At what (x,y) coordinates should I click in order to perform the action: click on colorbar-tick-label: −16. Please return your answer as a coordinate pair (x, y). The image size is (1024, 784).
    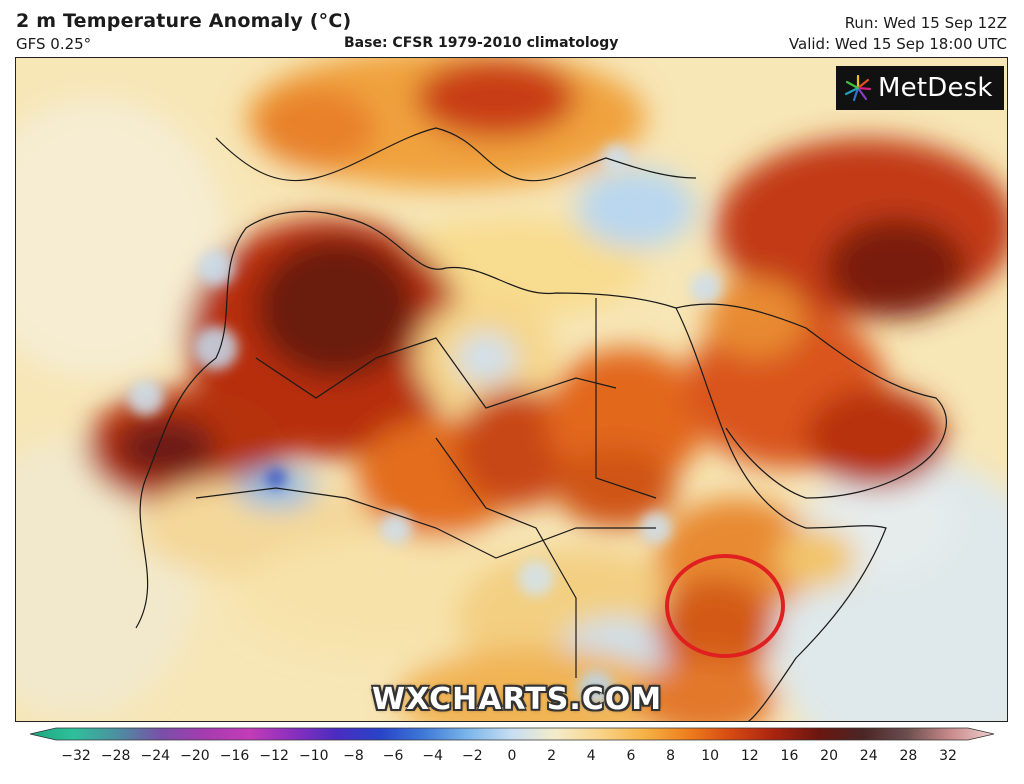
    Looking at the image, I should click on (234, 756).